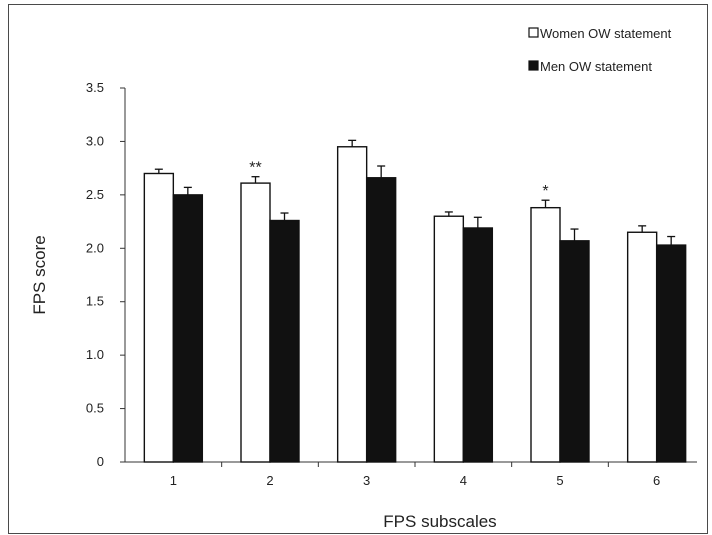 The image size is (712, 535). What do you see at coordinates (600, 50) in the screenshot?
I see `legend: Women OW statement Men OW statement` at bounding box center [600, 50].